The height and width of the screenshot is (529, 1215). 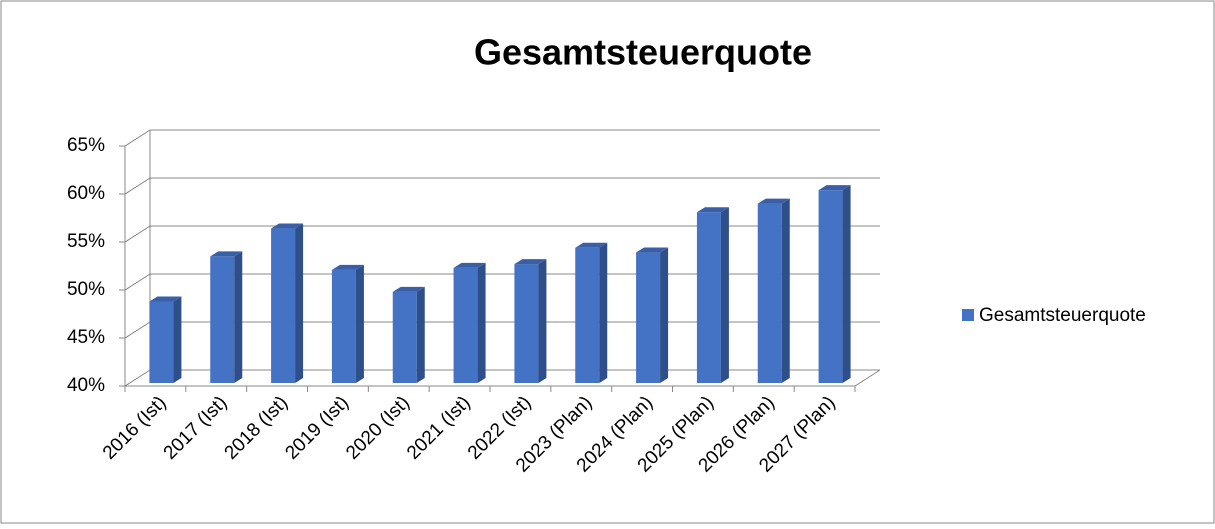 What do you see at coordinates (643, 52) in the screenshot?
I see `chart-title: Gesamtsteuerquote` at bounding box center [643, 52].